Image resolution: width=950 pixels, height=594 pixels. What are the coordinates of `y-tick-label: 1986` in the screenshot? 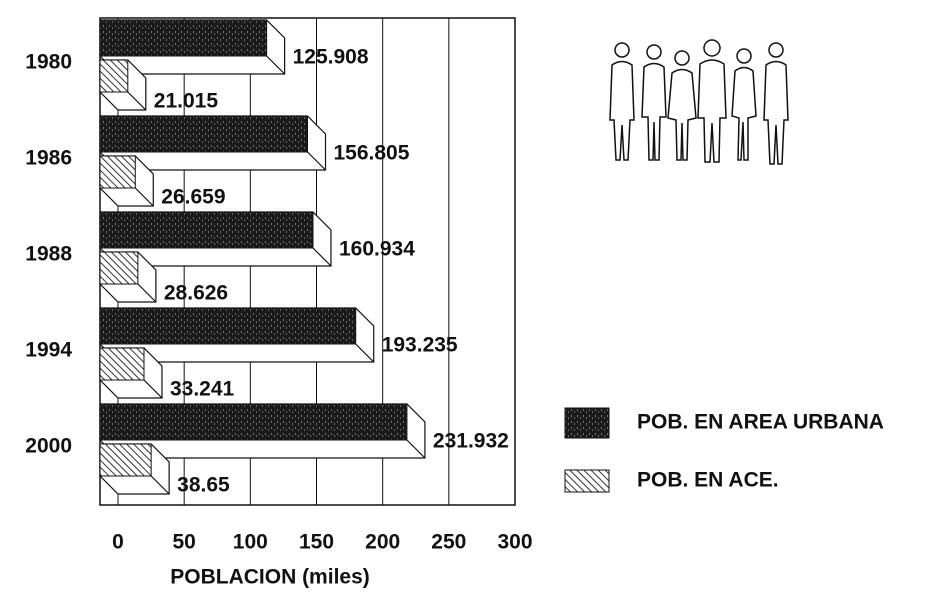 It's located at (48, 158).